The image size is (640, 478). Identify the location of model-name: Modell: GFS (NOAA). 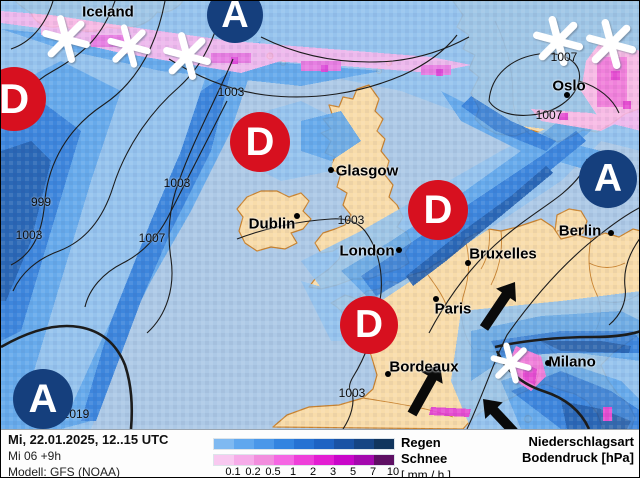
(64, 471).